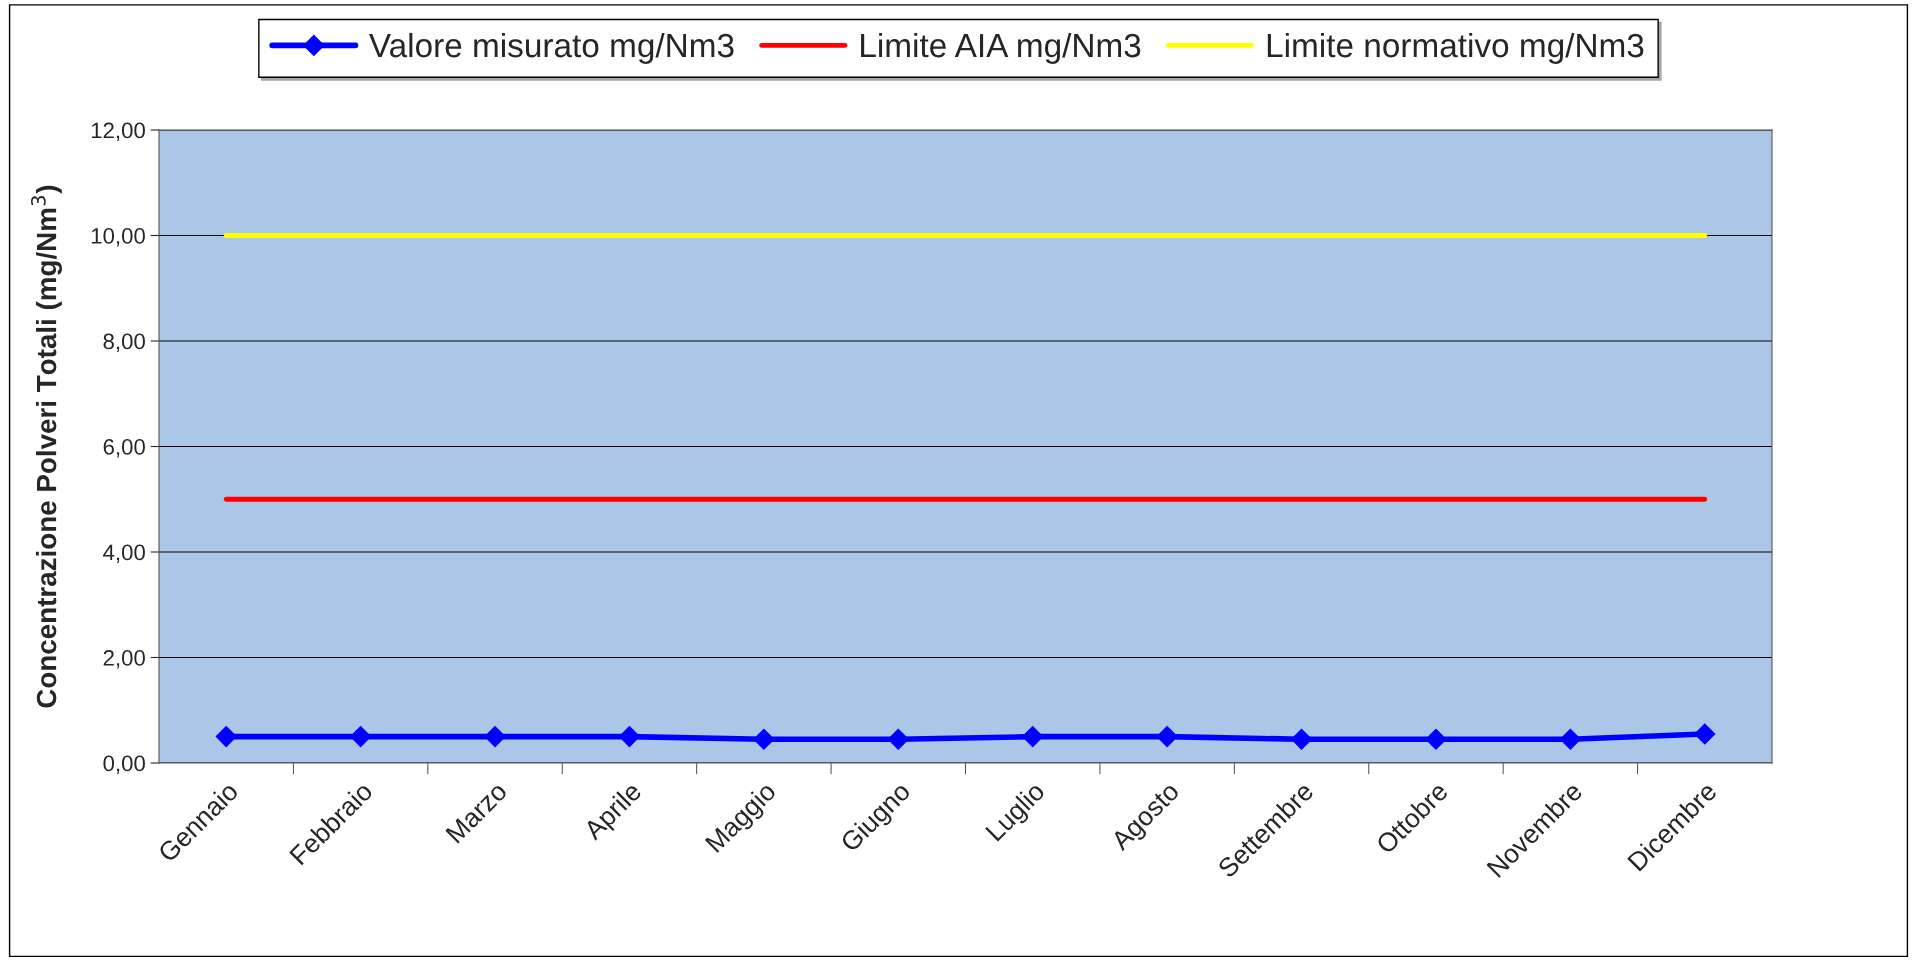  I want to click on y-tick-label: 4,00, so click(124, 553).